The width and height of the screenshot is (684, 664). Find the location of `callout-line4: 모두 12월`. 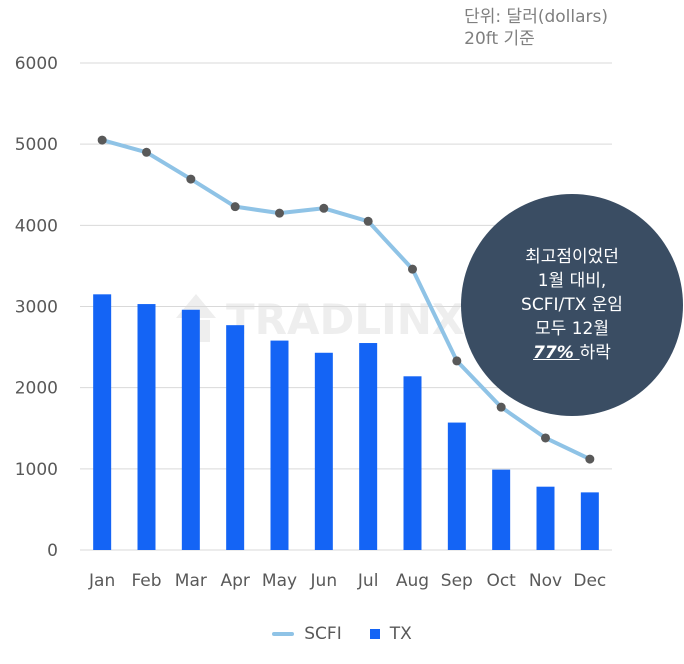

callout-line4: 모두 12월 is located at coordinates (572, 329).